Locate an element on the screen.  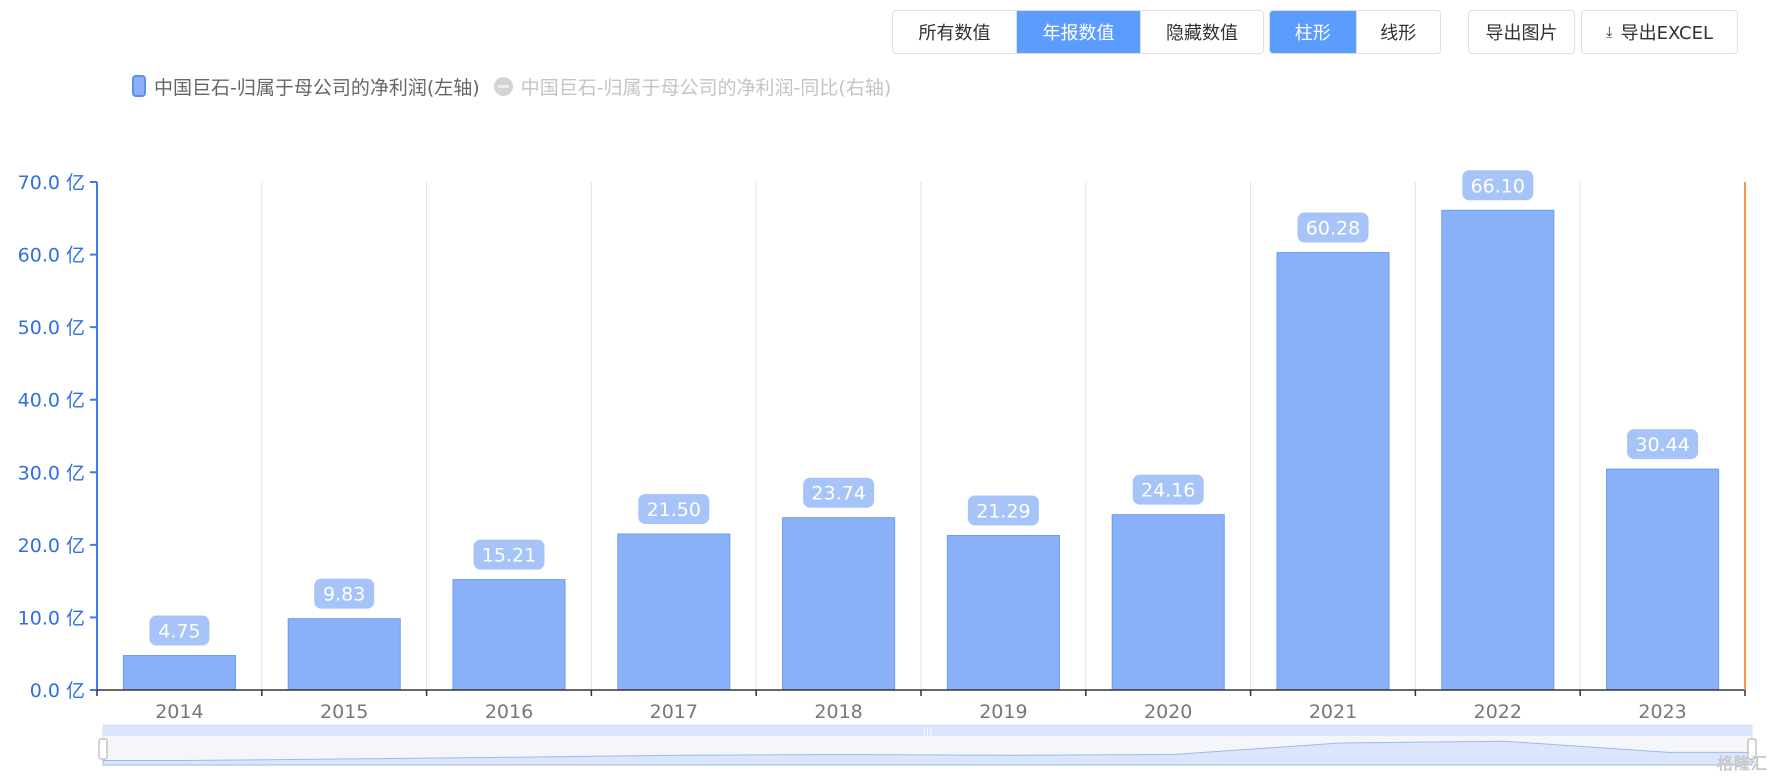
x-tick-label: 2018 is located at coordinates (838, 712).